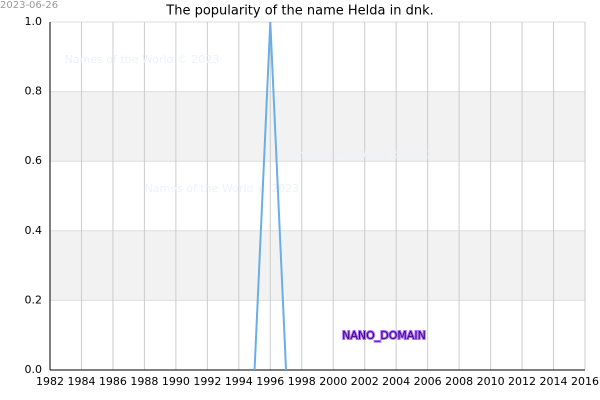 This screenshot has width=600, height=400. I want to click on domain-label: NANO_DOMAIN, so click(384, 335).